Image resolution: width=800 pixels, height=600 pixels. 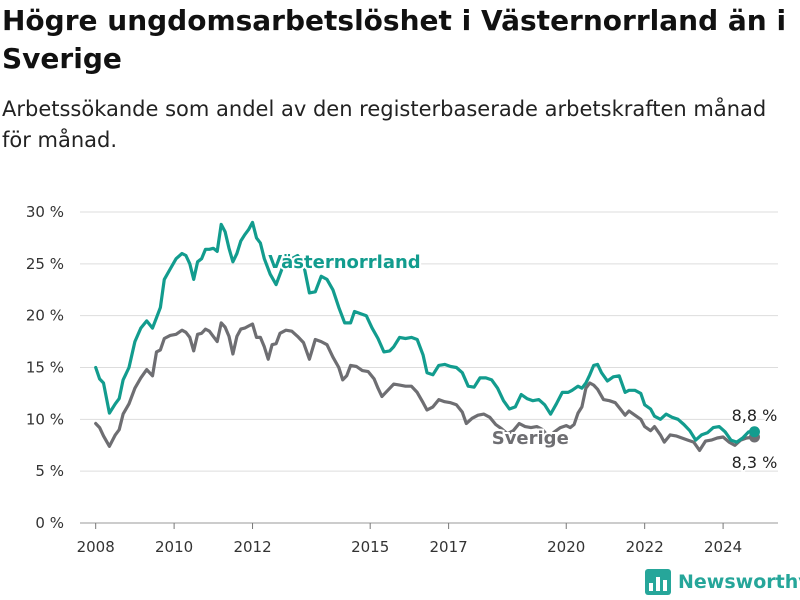 I want to click on end-value-sverige: 8,3 %, so click(x=755, y=462).